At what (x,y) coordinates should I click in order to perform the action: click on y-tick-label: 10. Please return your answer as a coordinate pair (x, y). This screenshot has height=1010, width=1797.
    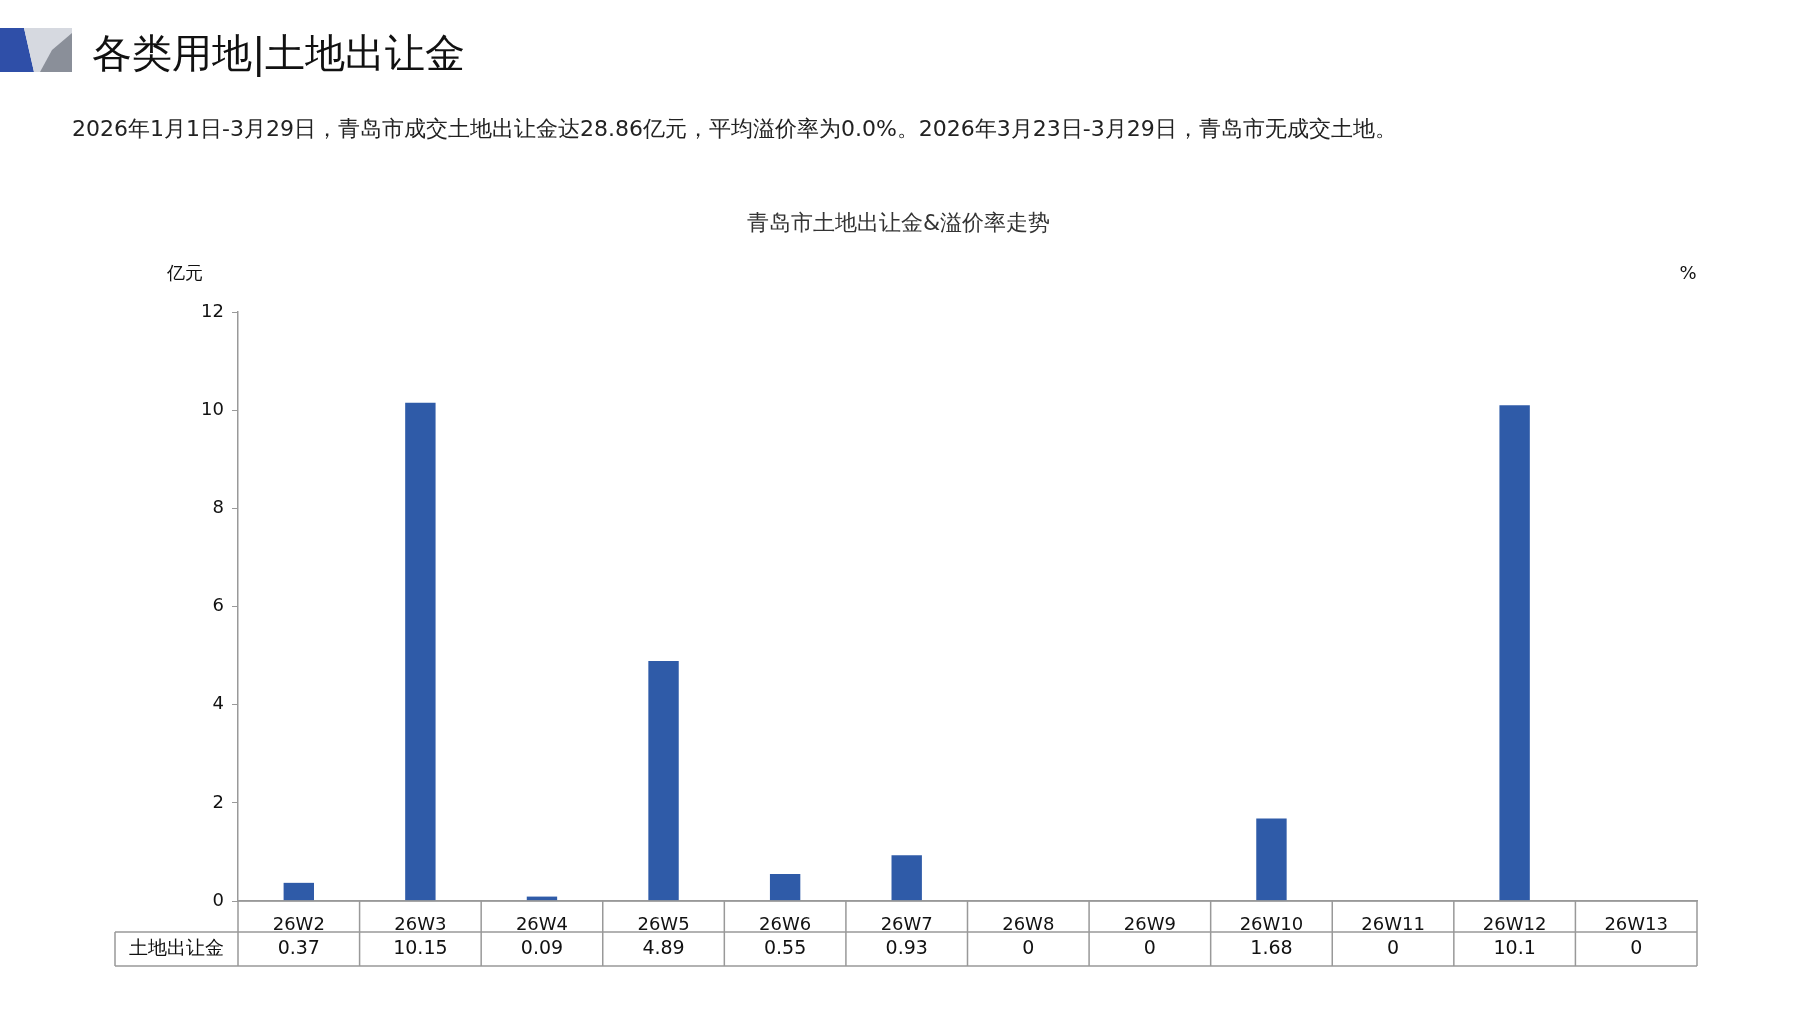
    Looking at the image, I should click on (212, 408).